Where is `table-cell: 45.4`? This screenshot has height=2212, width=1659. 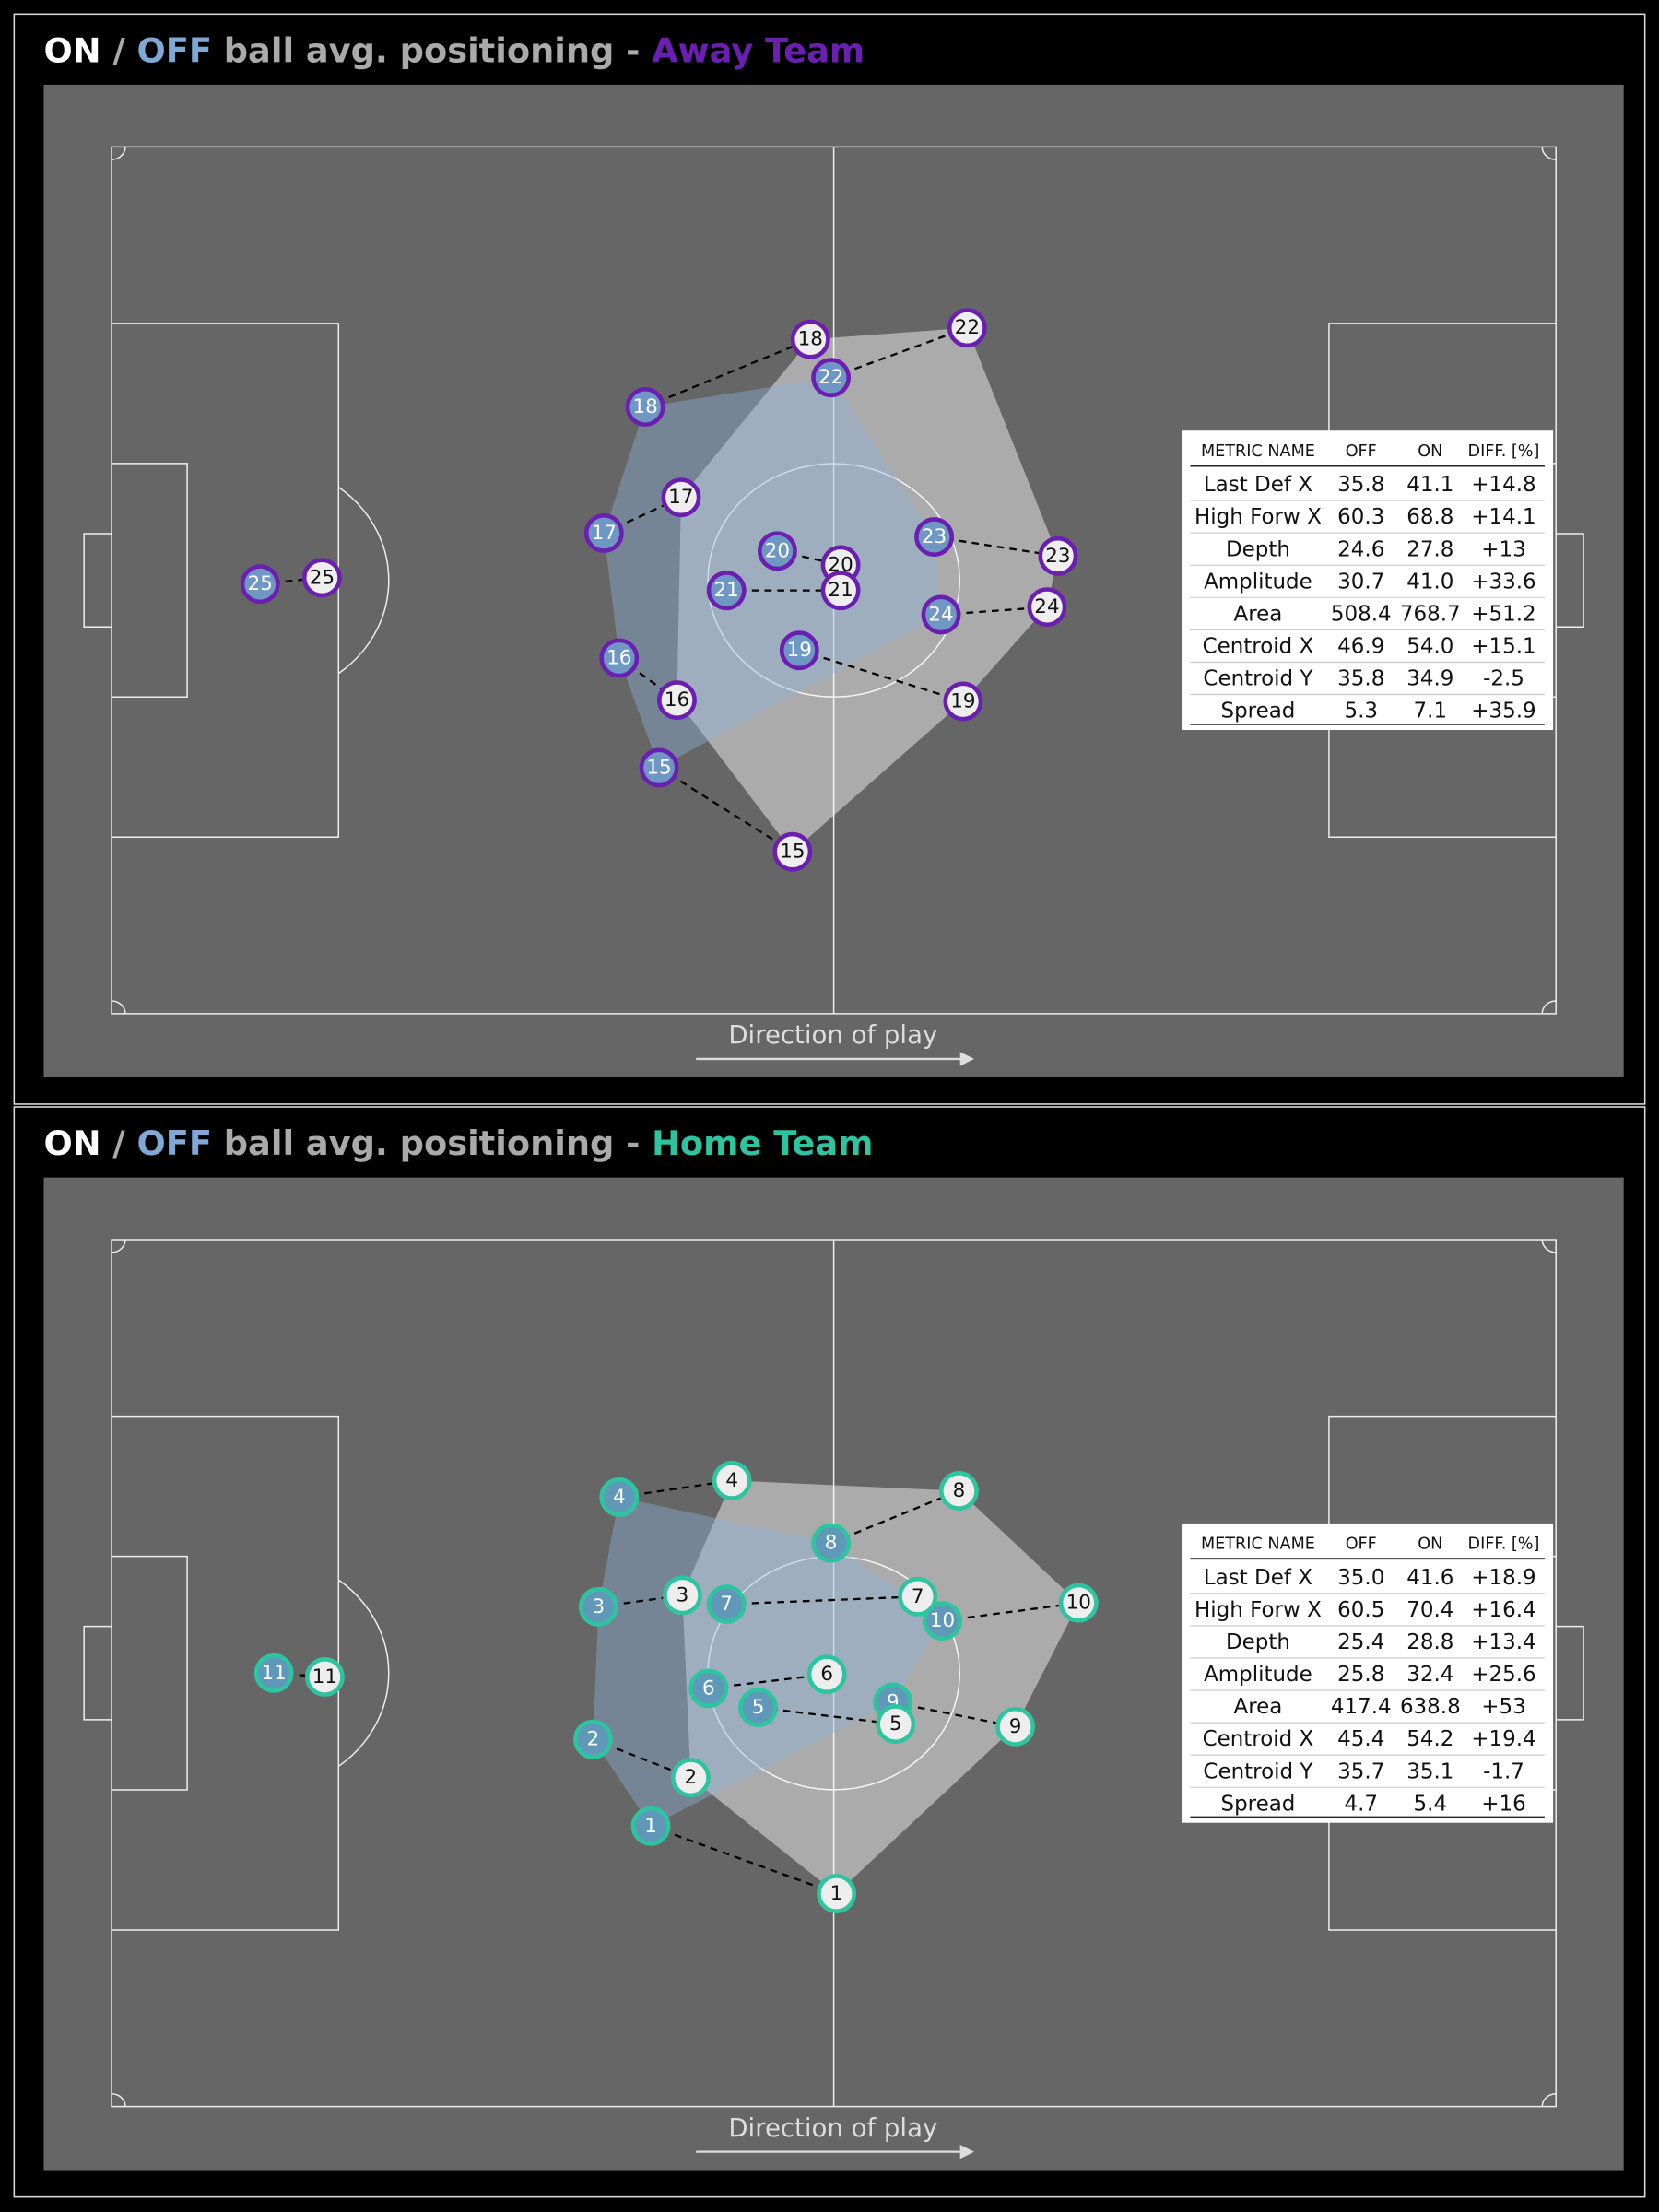
table-cell: 45.4 is located at coordinates (1360, 1739).